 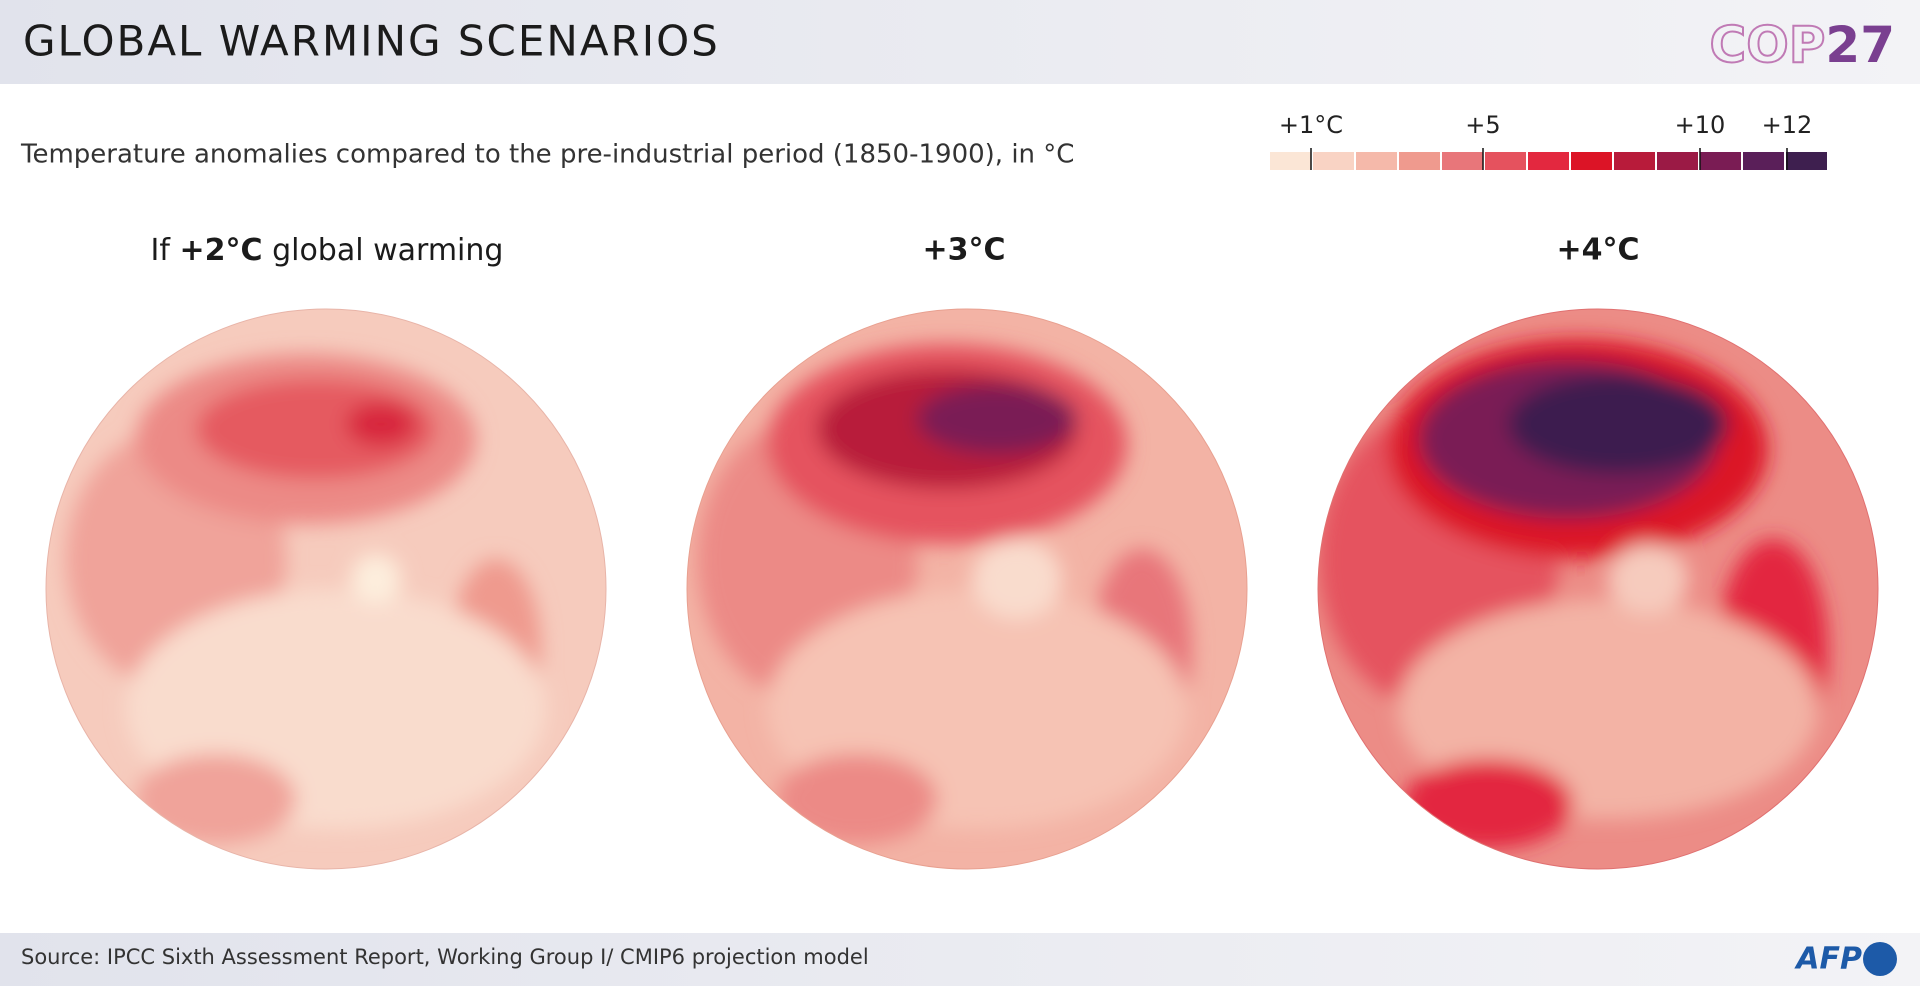 I want to click on panel-title-bold: +2°C, so click(x=221, y=250).